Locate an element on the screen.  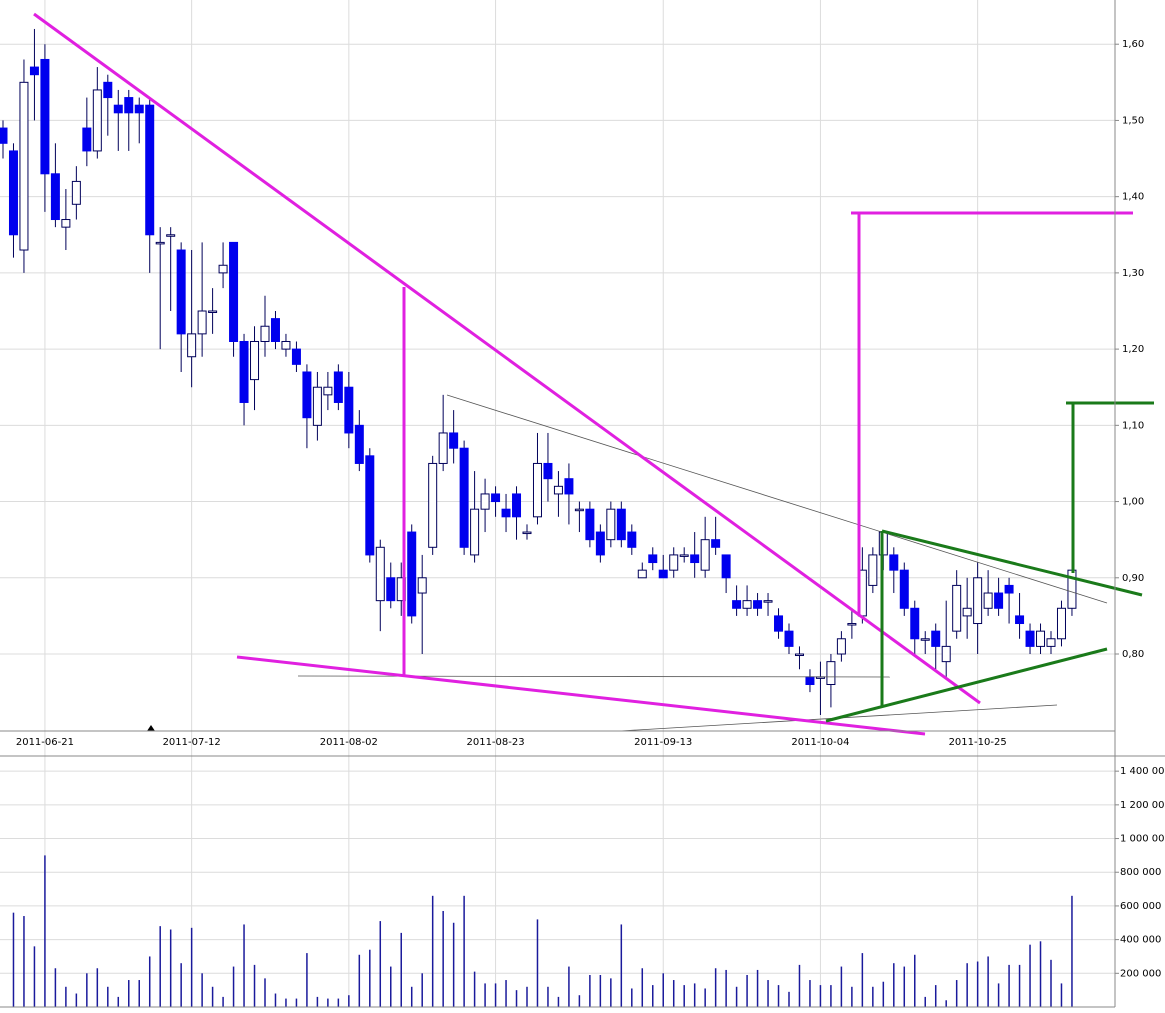
y-tick-label: 1,10 is located at coordinates (1133, 425).